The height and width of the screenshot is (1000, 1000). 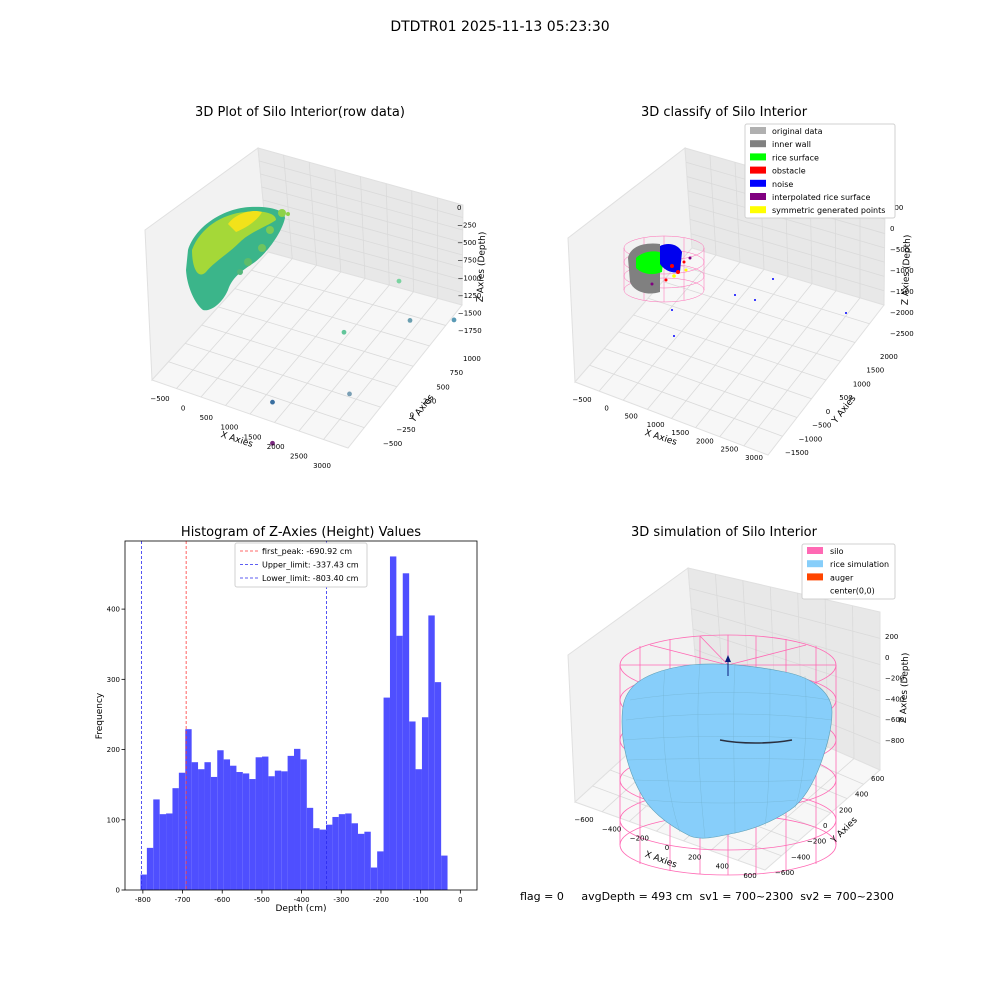 I want to click on hist-axes-frame, so click(x=301, y=715).